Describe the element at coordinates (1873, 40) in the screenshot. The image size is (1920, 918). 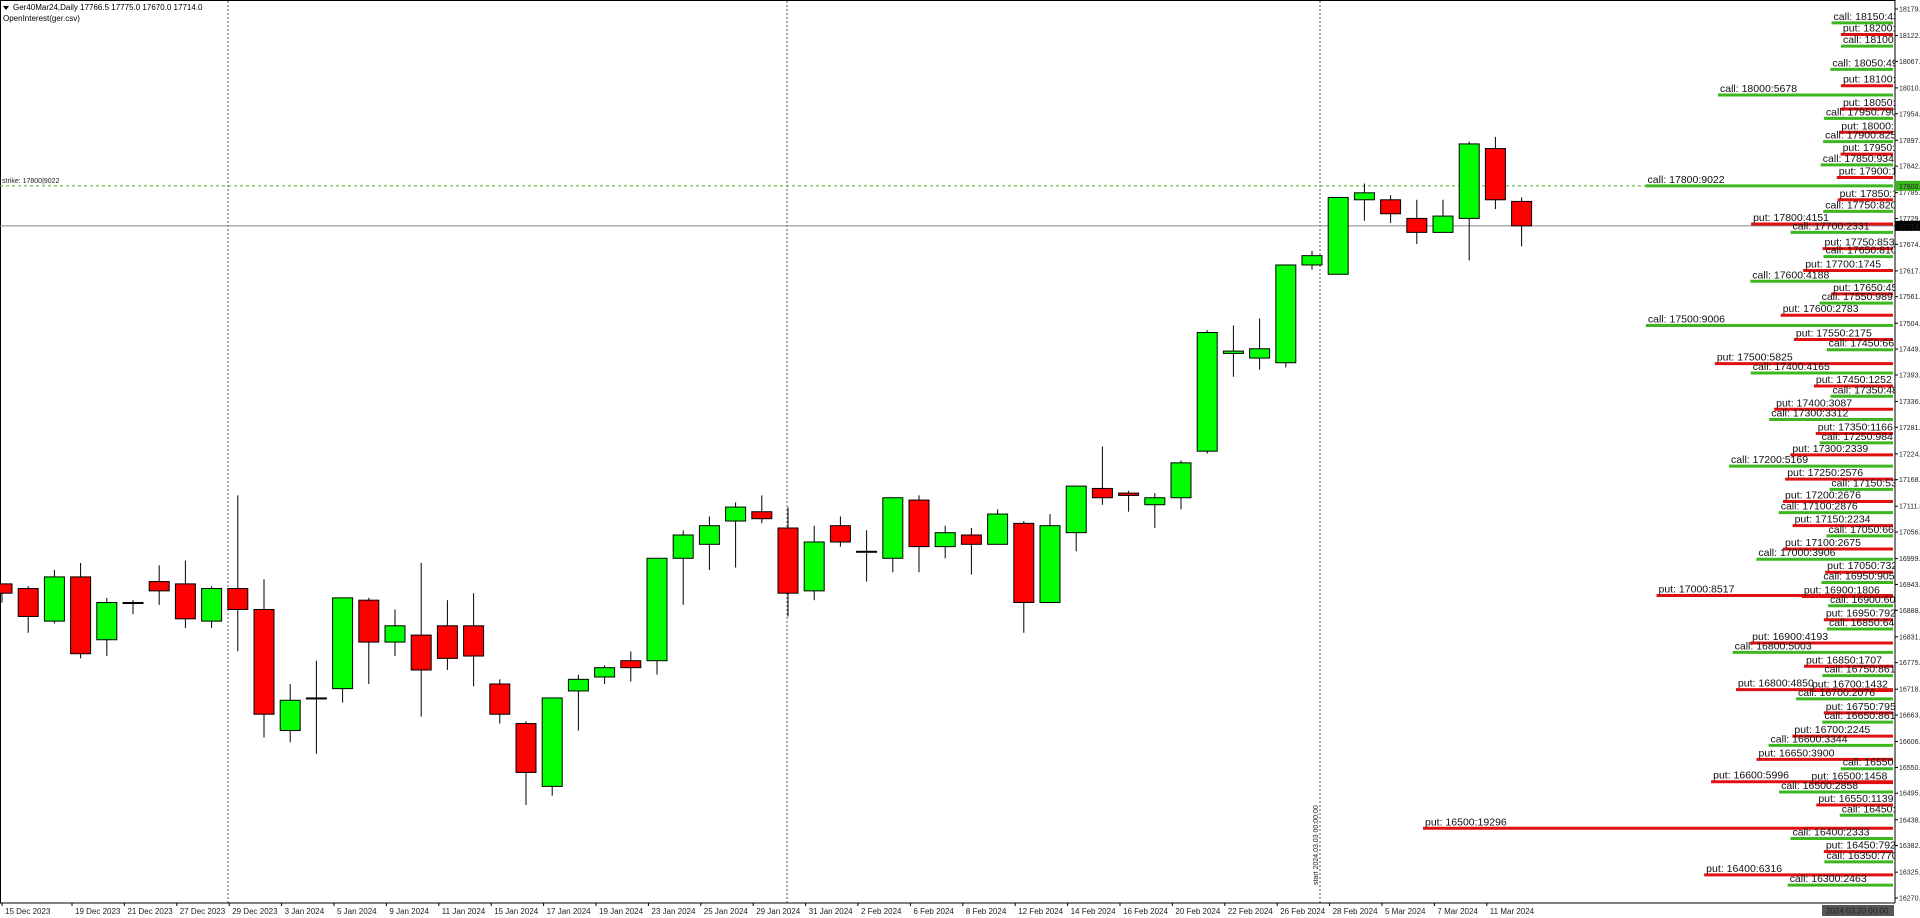
I see `call-oi-label: call: 18100:2` at that location.